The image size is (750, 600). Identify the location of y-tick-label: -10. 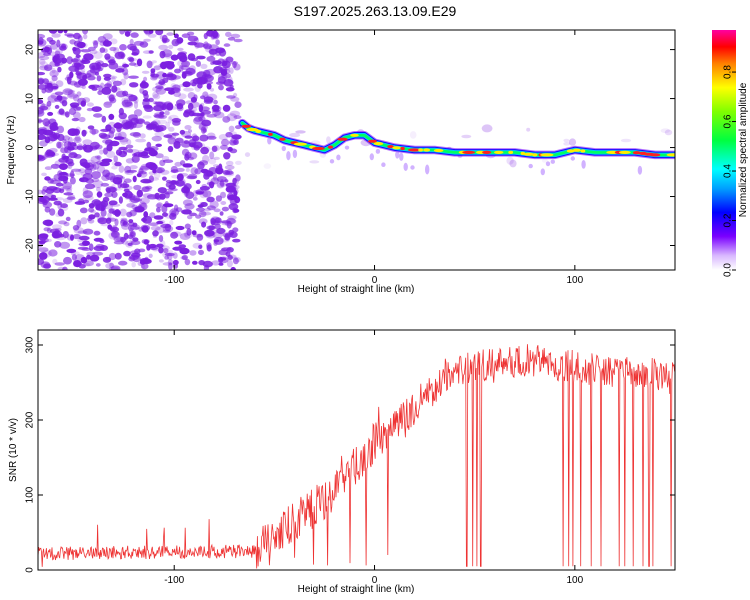
(30, 196).